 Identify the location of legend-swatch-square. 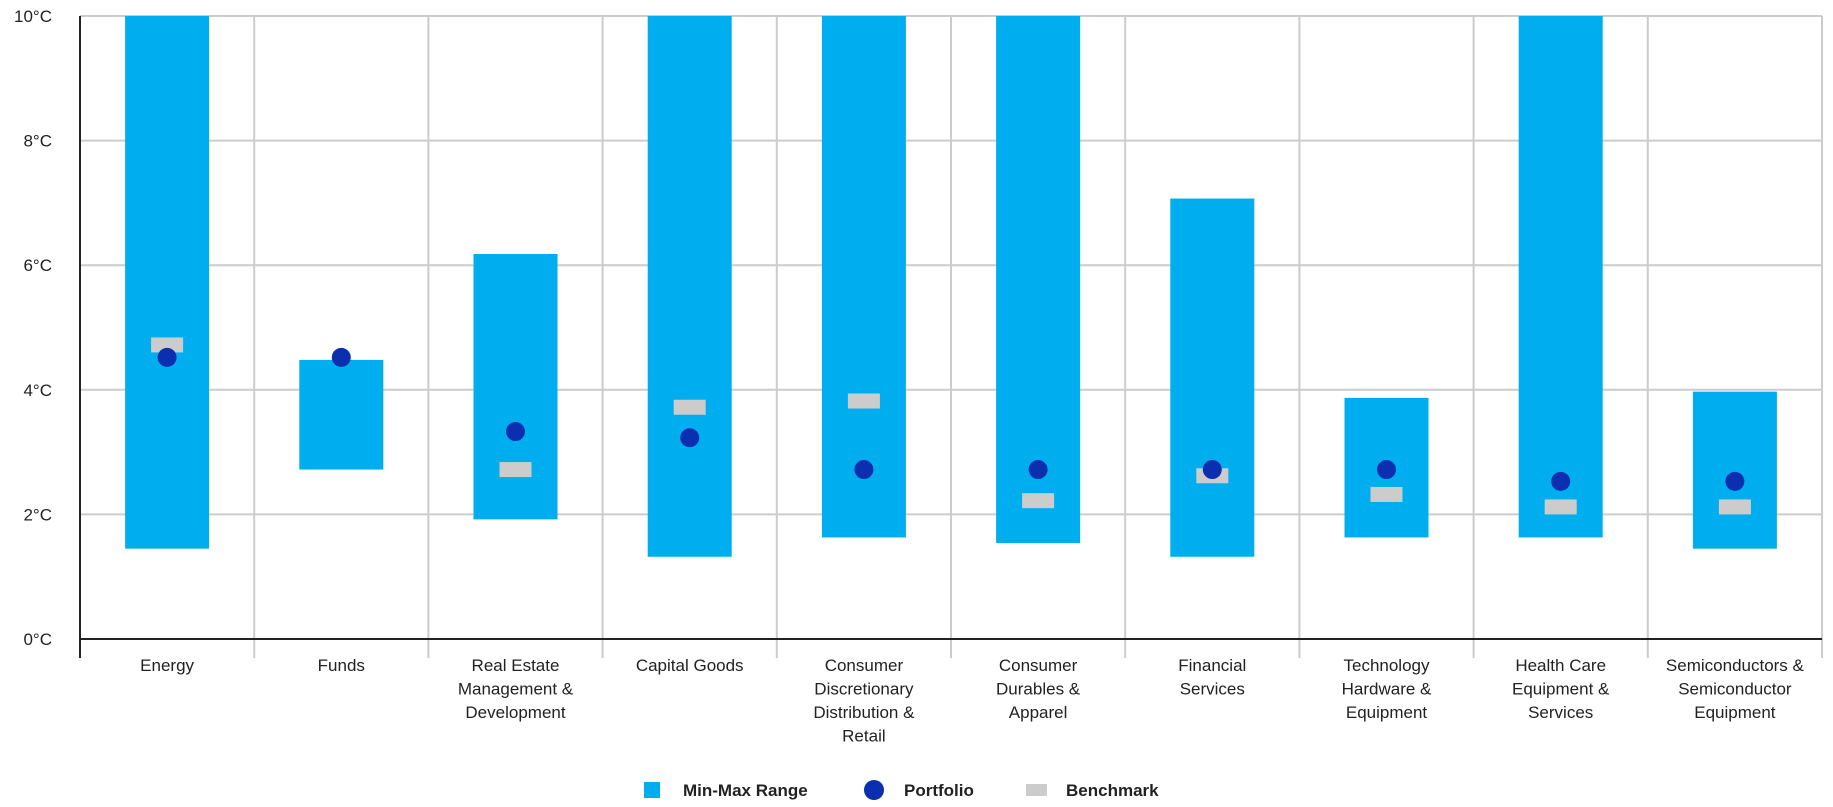
(652, 790).